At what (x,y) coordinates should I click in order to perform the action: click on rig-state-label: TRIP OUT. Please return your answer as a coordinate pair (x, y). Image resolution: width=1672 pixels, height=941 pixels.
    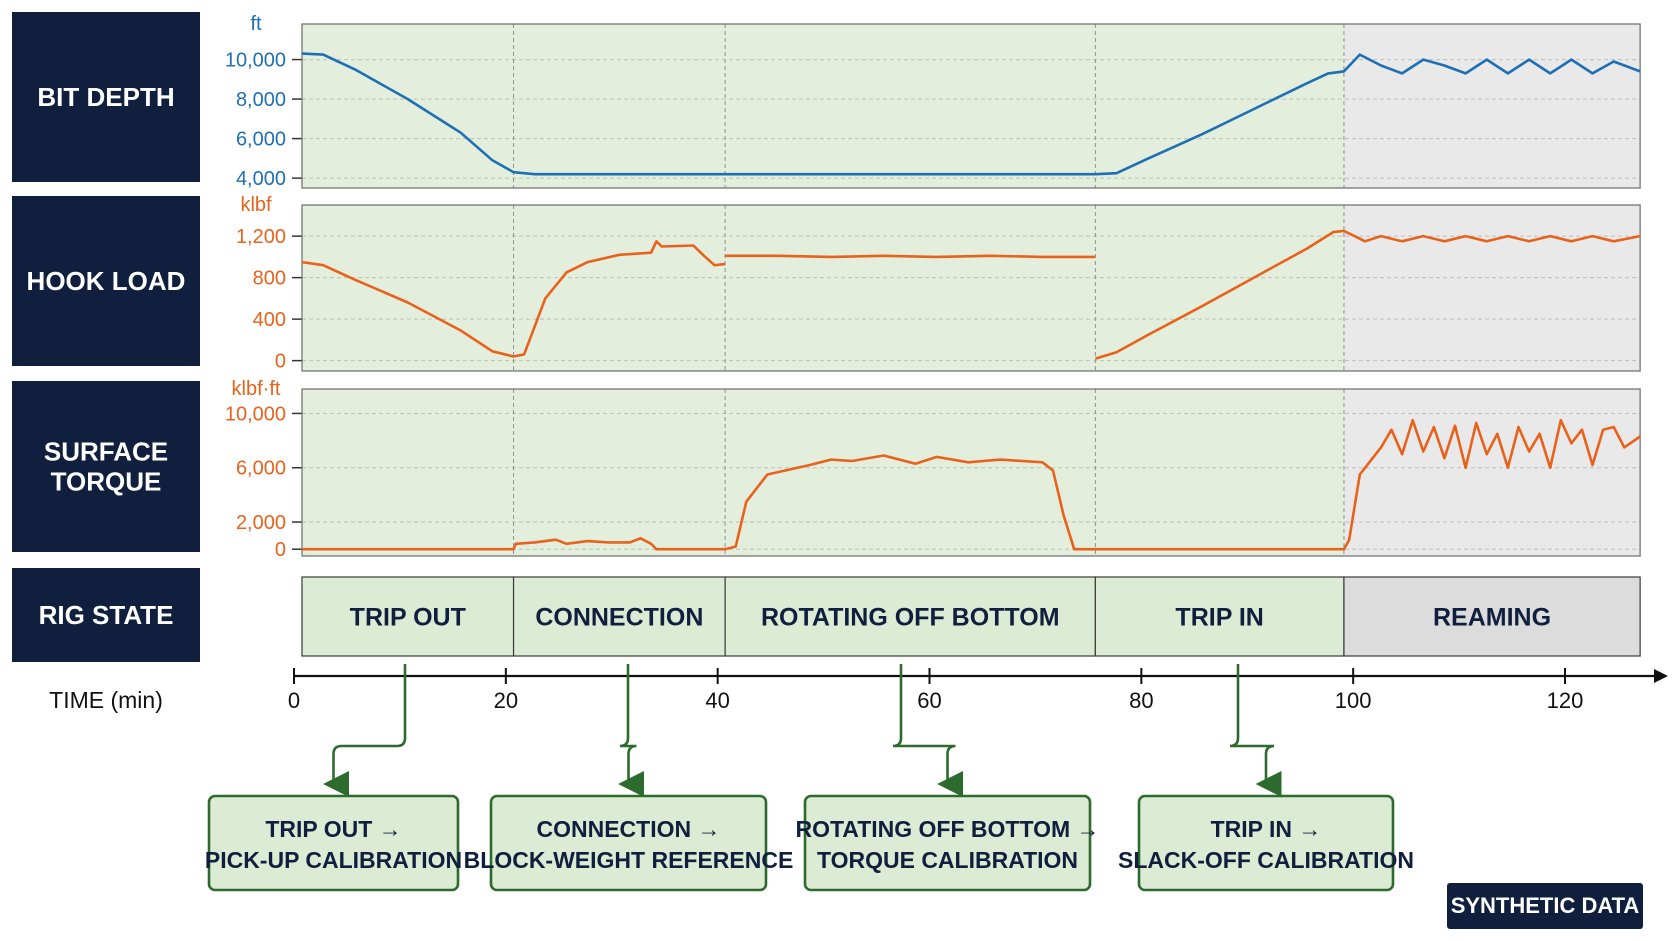
    Looking at the image, I should click on (408, 618).